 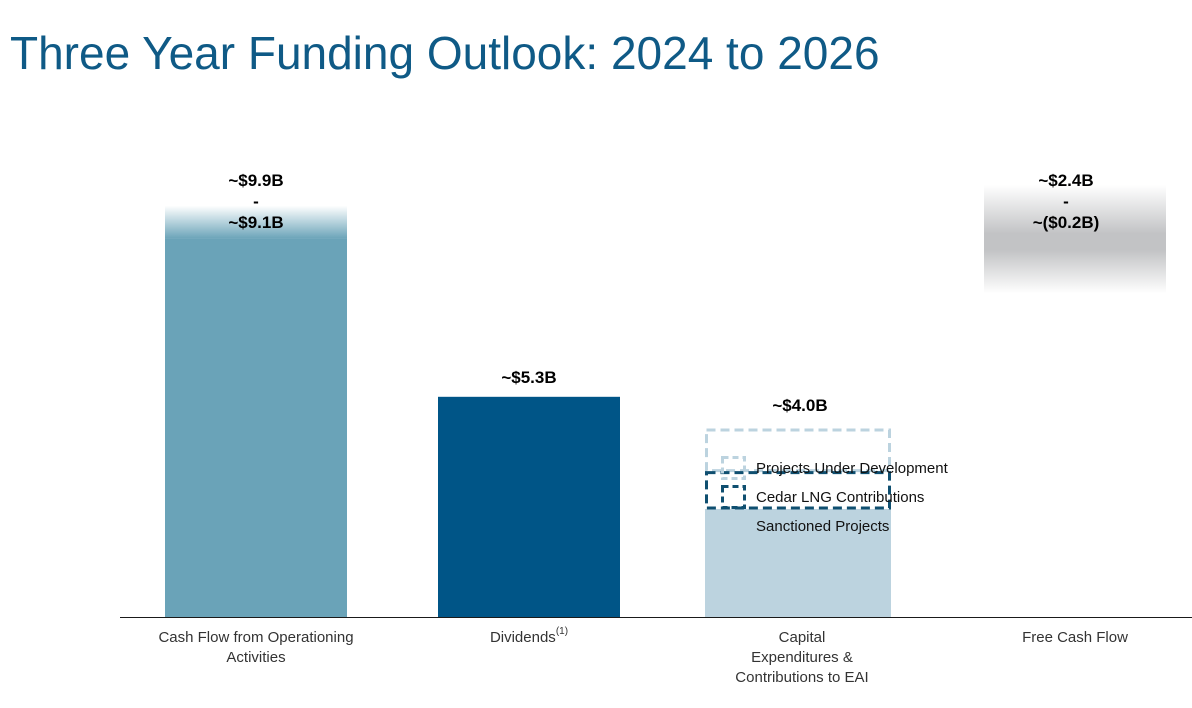 What do you see at coordinates (529, 506) in the screenshot?
I see `bar-dividends` at bounding box center [529, 506].